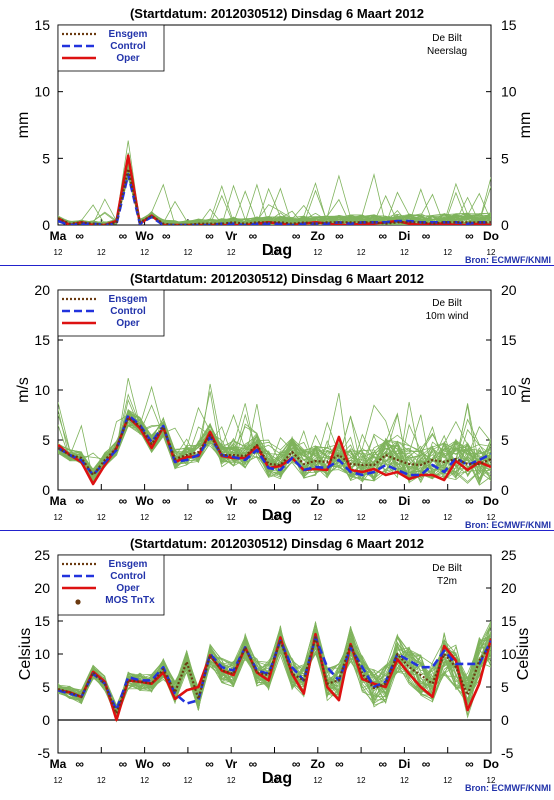  Describe the element at coordinates (128, 576) in the screenshot. I see `legend-label: Control` at that location.